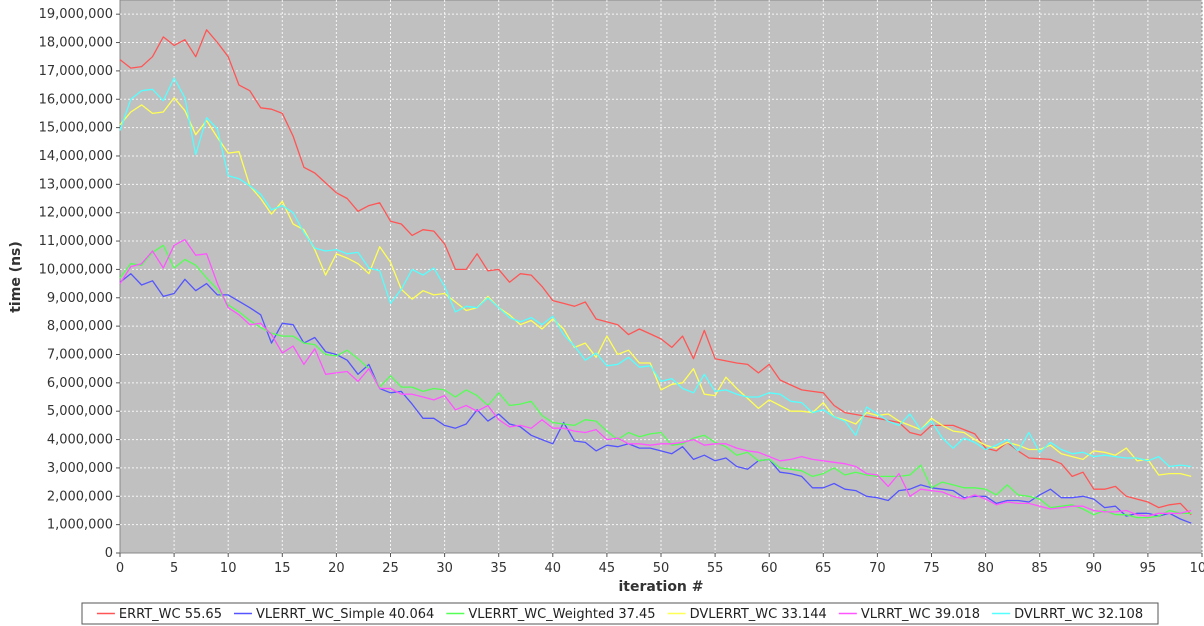 Image resolution: width=1204 pixels, height=626 pixels. Describe the element at coordinates (1094, 568) in the screenshot. I see `x-tick-label: 90` at that location.